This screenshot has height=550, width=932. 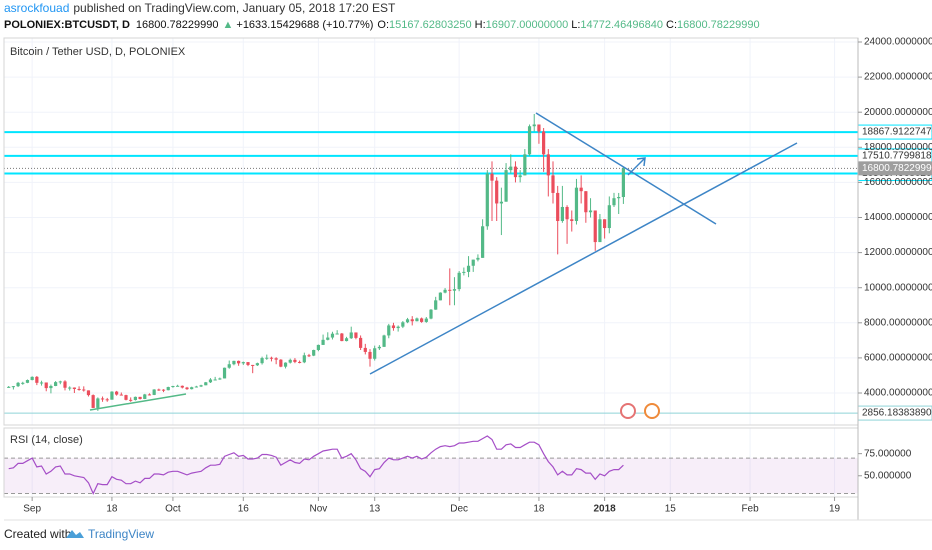 I want to click on y-tick-label: 20000.00000000, so click(x=898, y=112).